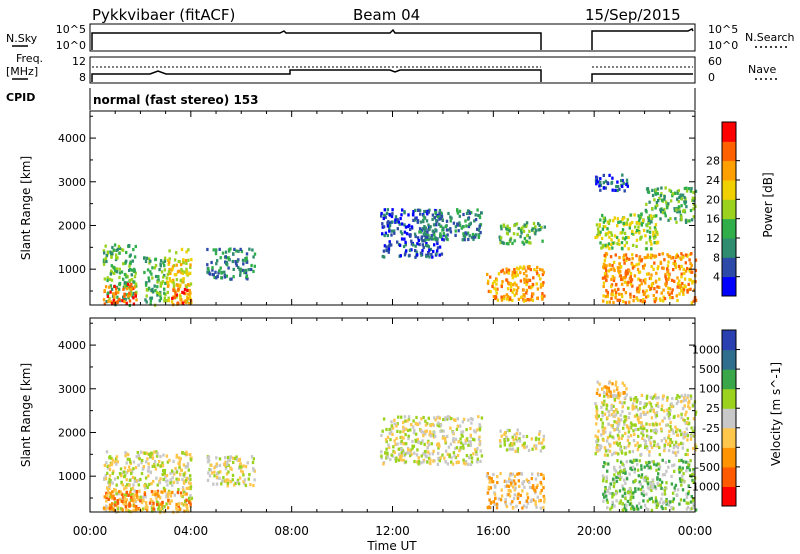  I want to click on y-tick-label: 1000, so click(72, 476).